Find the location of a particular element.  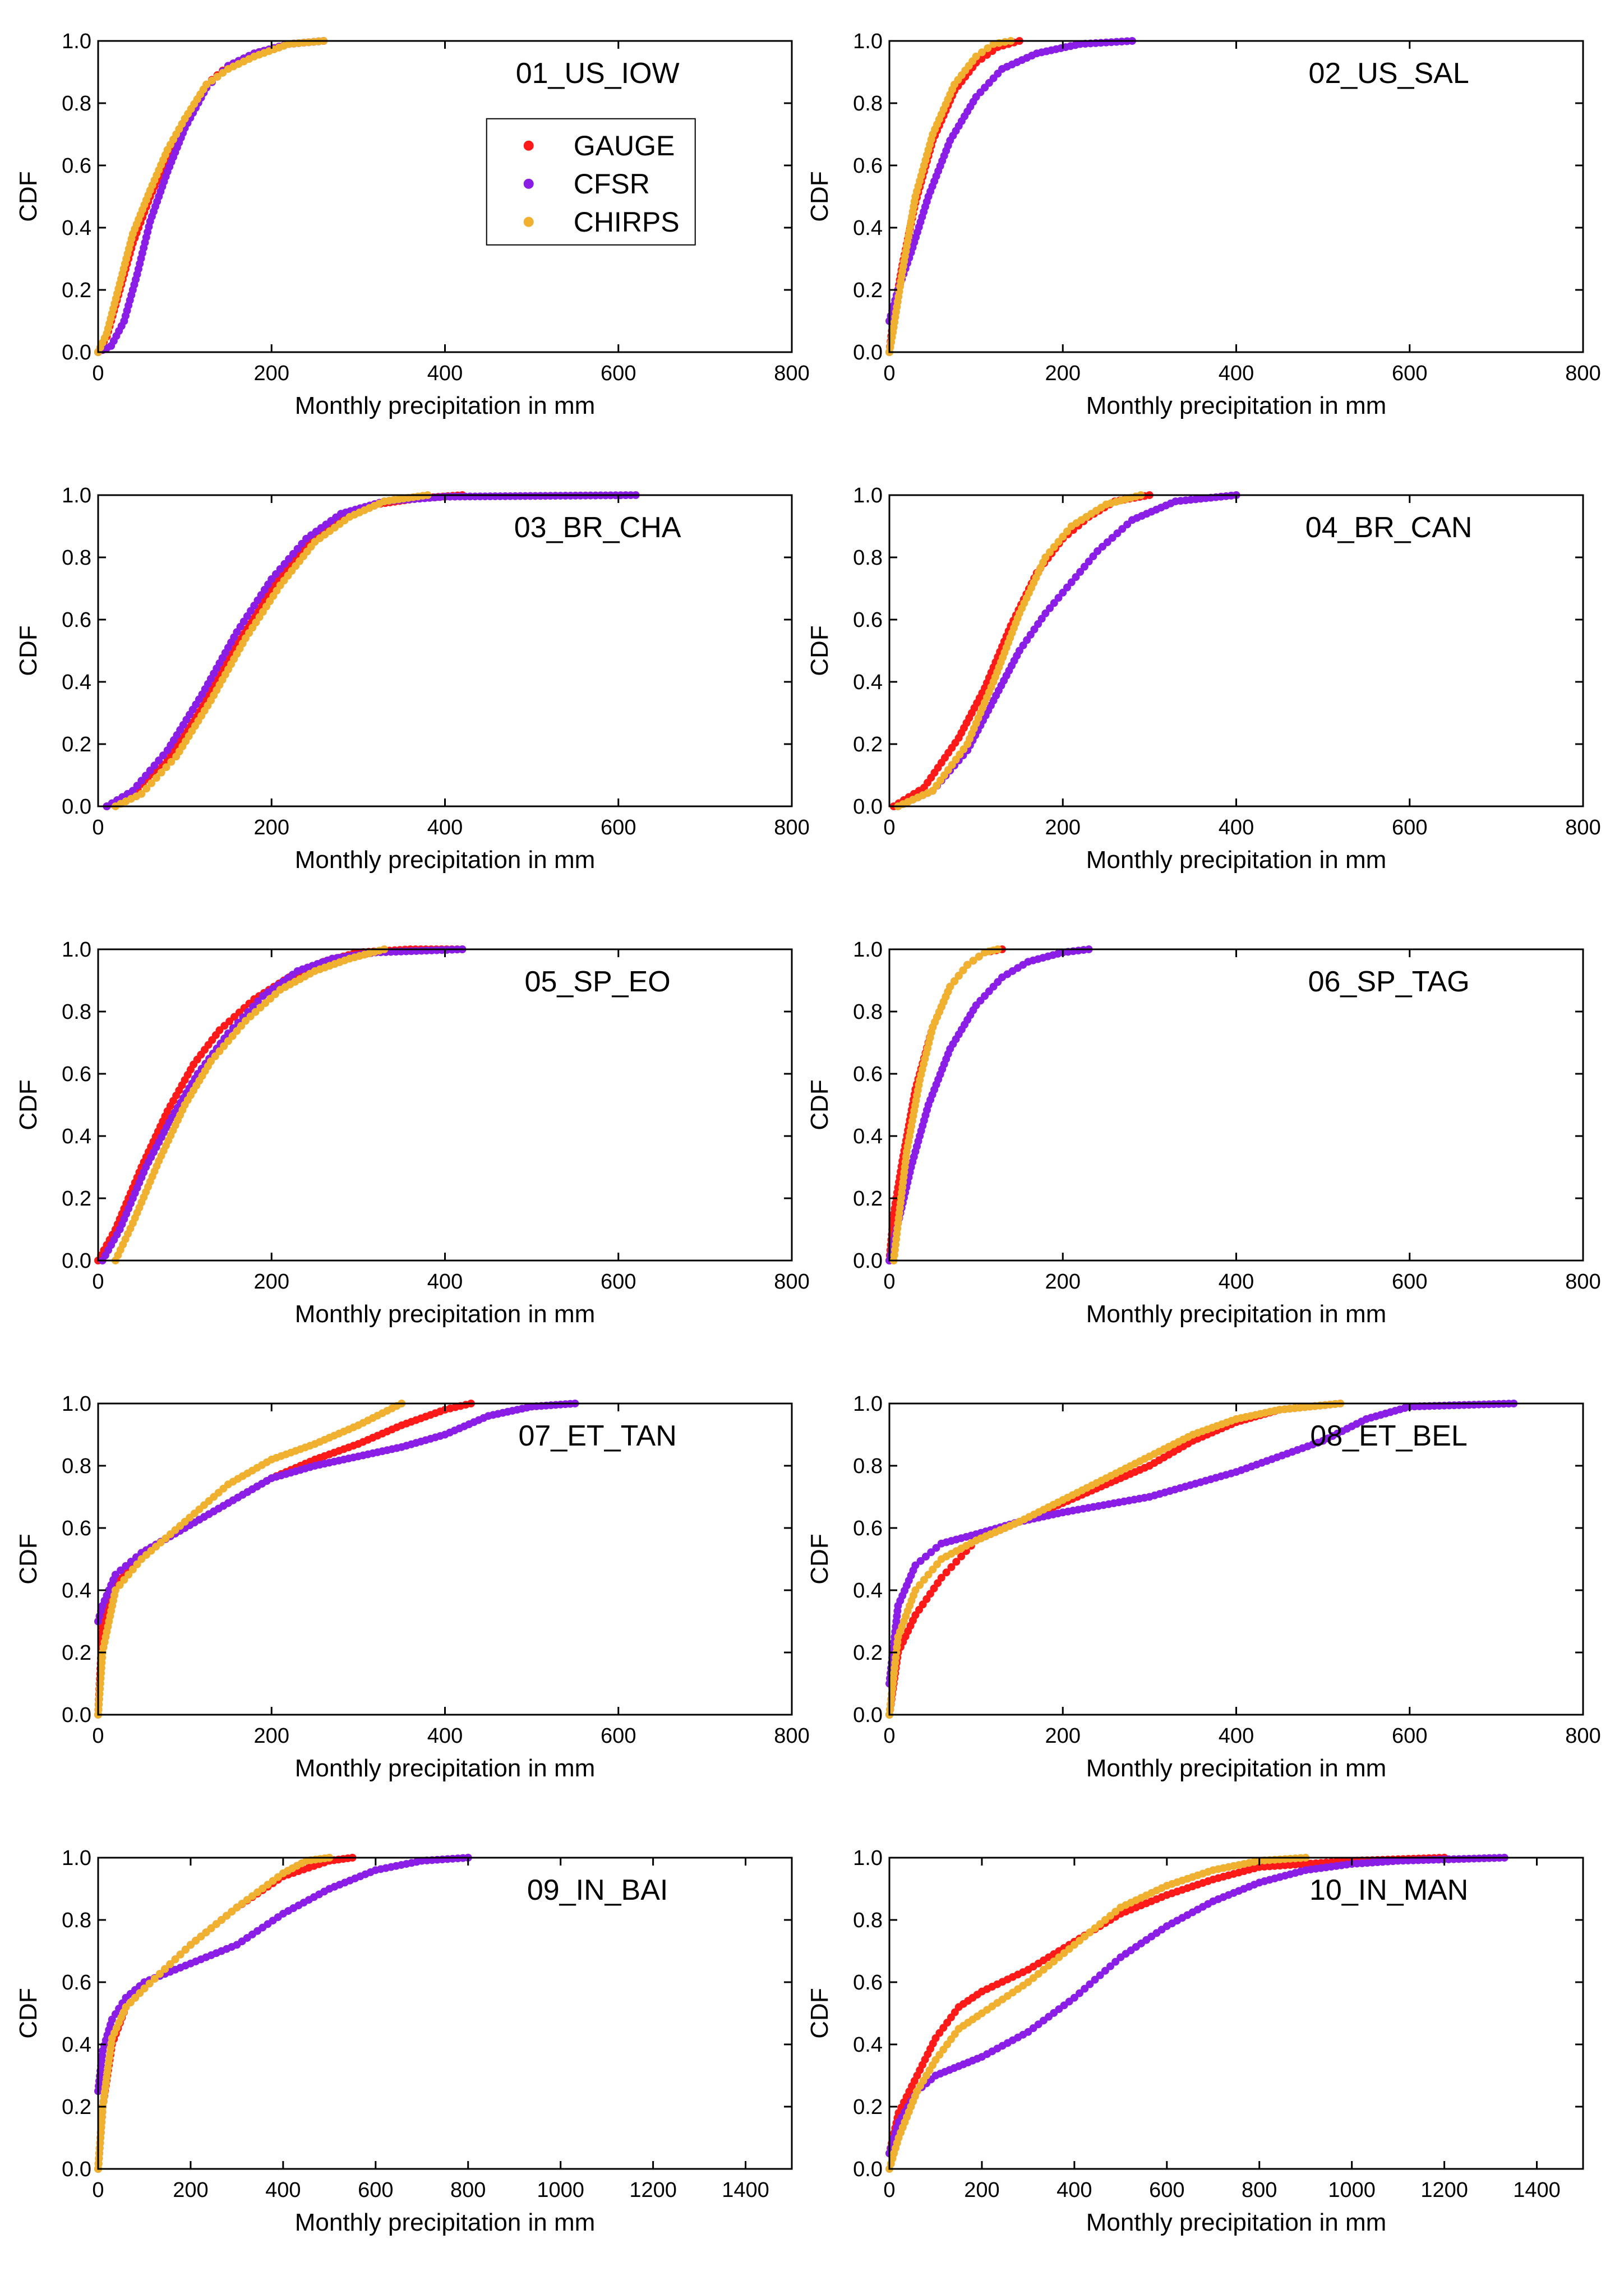

x-tick-label: 1000 is located at coordinates (1352, 2190).